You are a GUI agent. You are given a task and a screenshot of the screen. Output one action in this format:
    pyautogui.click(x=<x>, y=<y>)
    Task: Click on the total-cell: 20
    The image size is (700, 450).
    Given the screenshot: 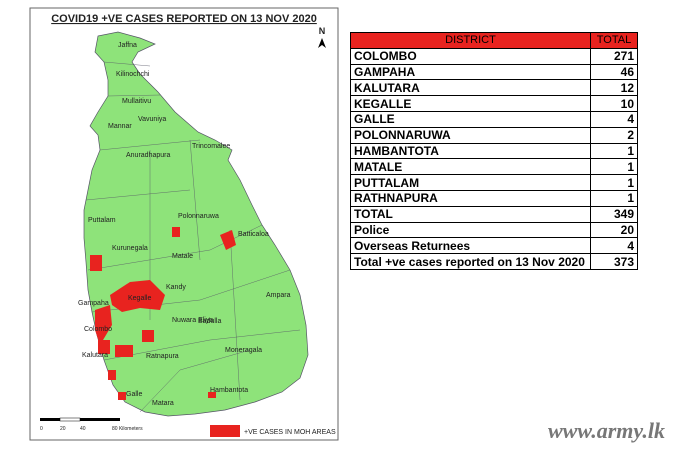 What is the action you would take?
    pyautogui.click(x=614, y=230)
    